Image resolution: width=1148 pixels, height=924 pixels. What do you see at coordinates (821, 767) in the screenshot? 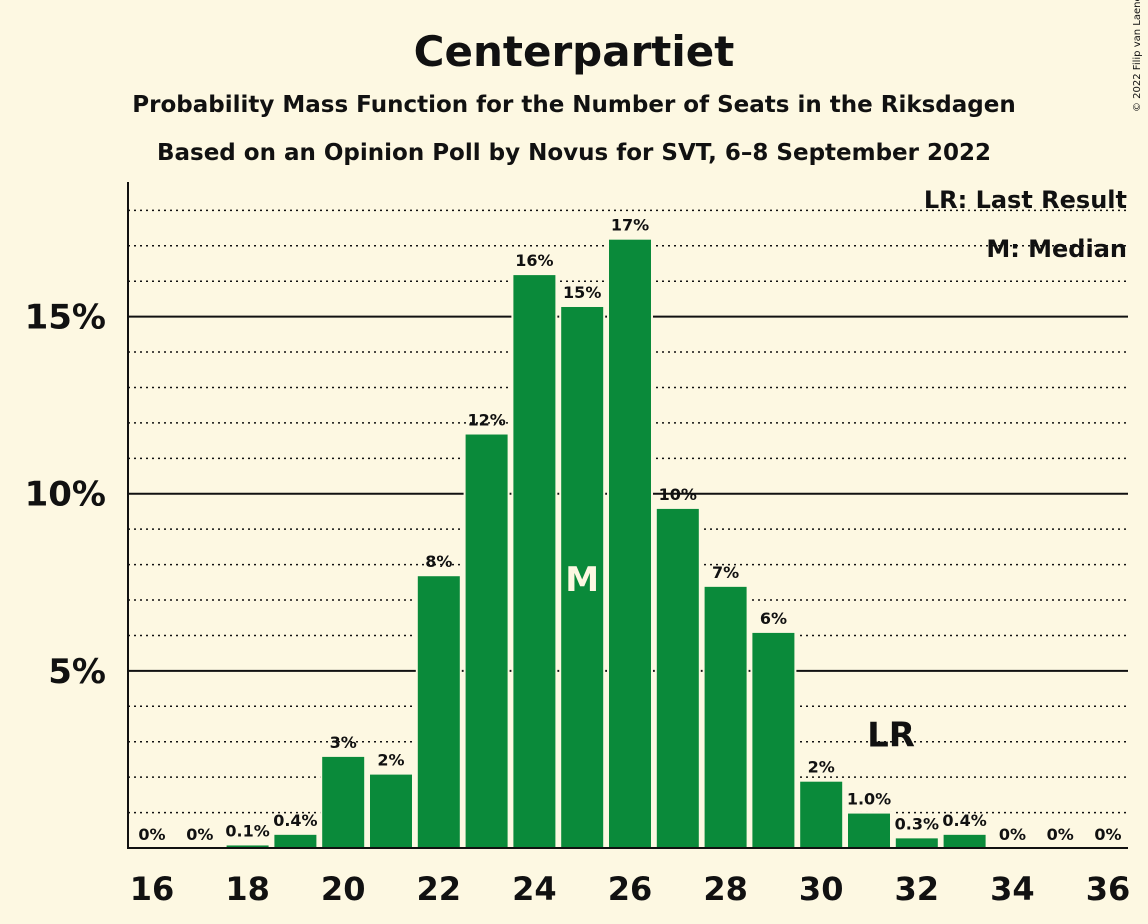
I see `data-label-seat-30: 2%` at bounding box center [821, 767].